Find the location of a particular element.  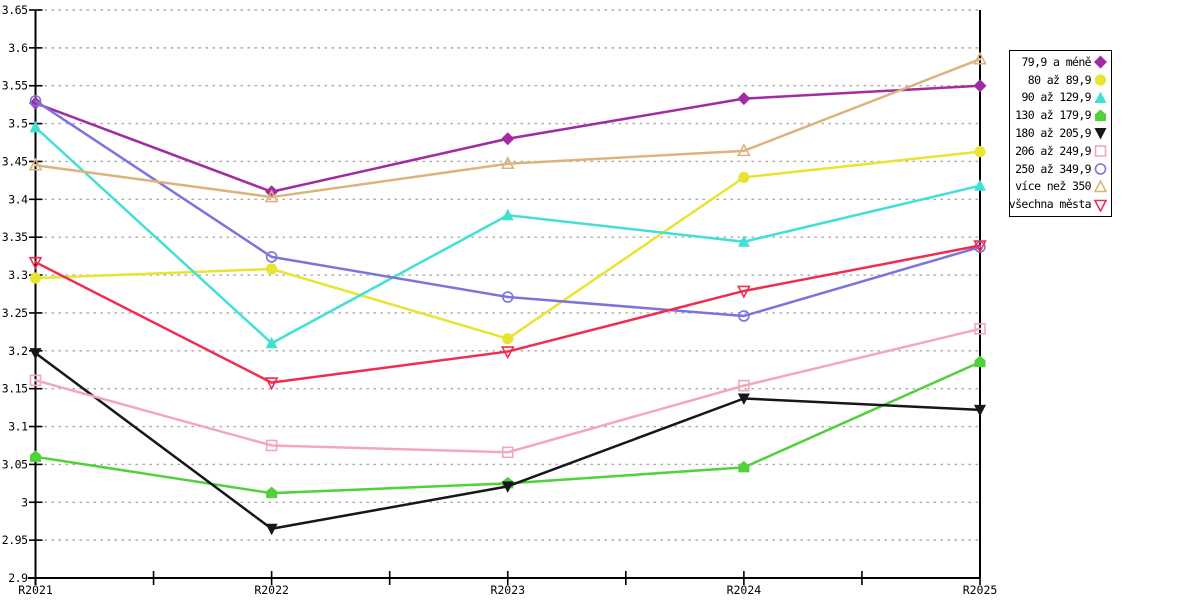

x-tick-label: R2025 is located at coordinates (980, 590).